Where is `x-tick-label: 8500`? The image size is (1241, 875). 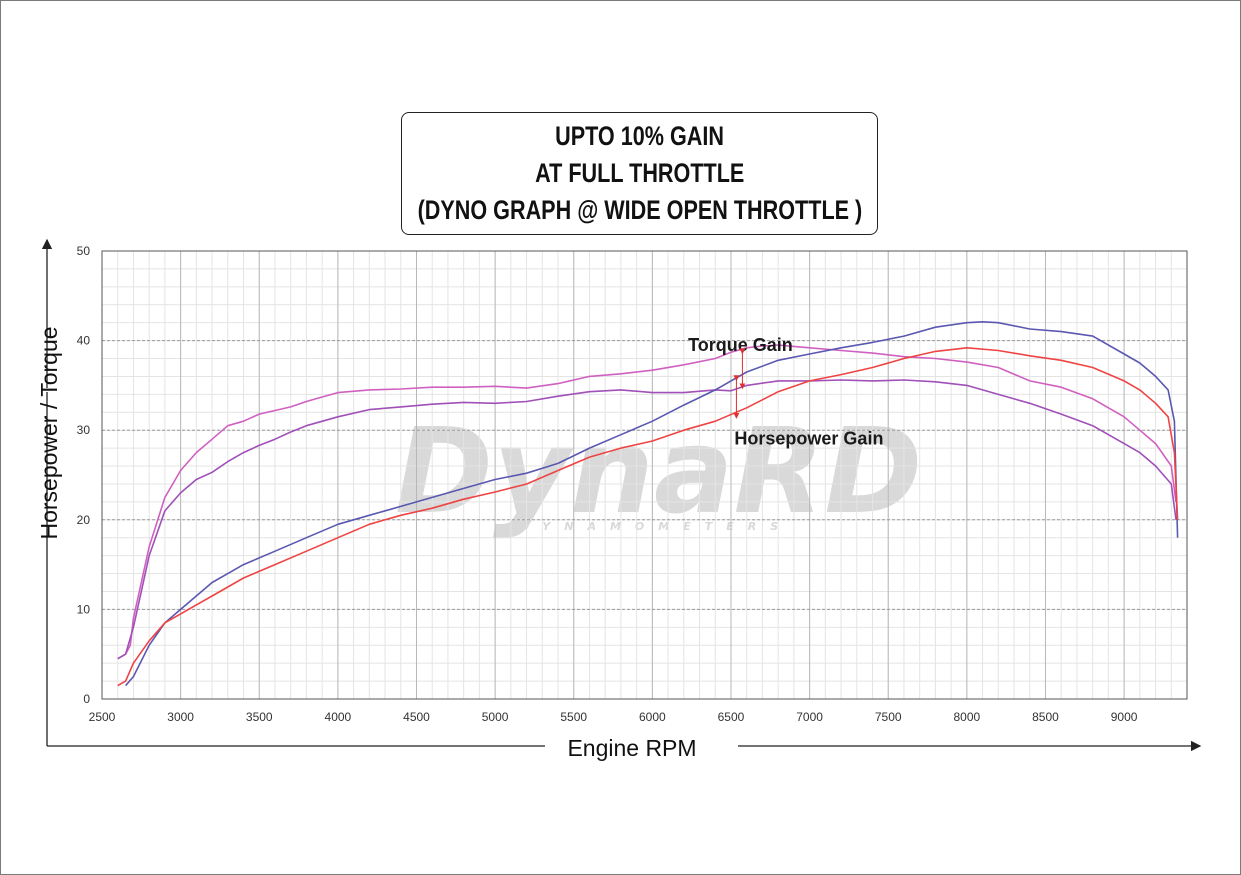 x-tick-label: 8500 is located at coordinates (1045, 717).